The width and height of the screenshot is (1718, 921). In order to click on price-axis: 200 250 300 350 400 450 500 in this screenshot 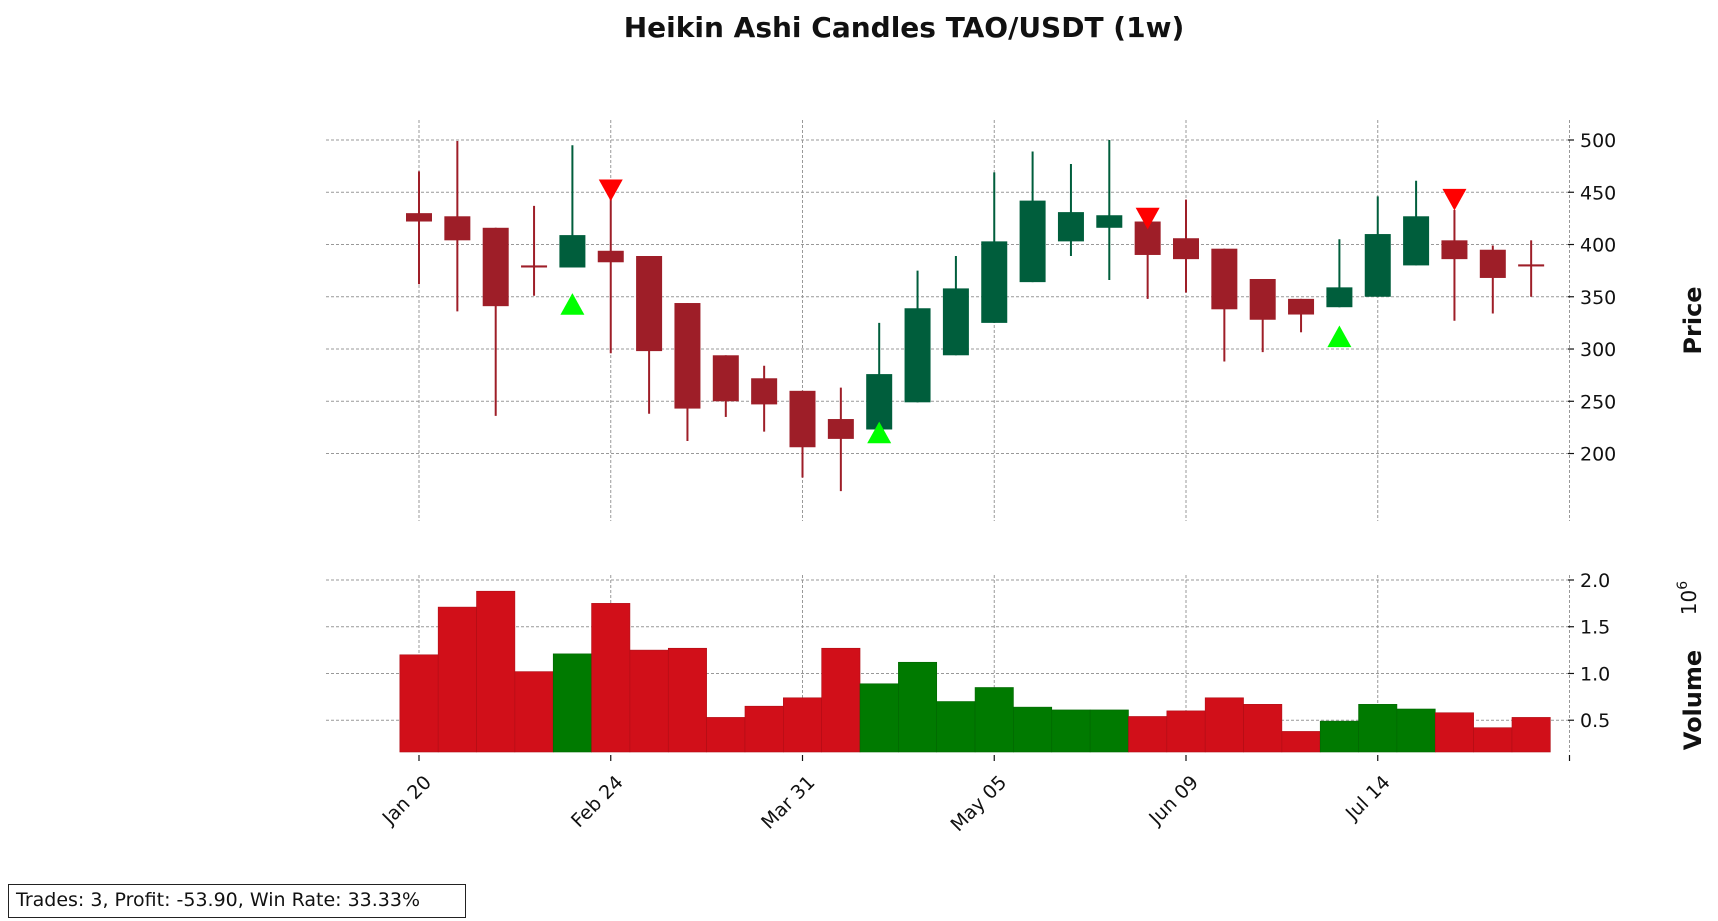, I will do `click(1592, 298)`.